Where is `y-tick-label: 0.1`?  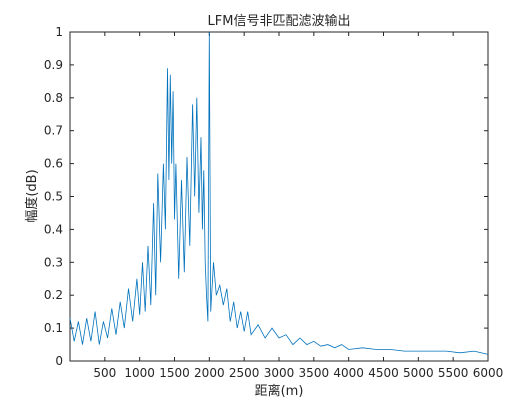 y-tick-label: 0.1 is located at coordinates (53, 328).